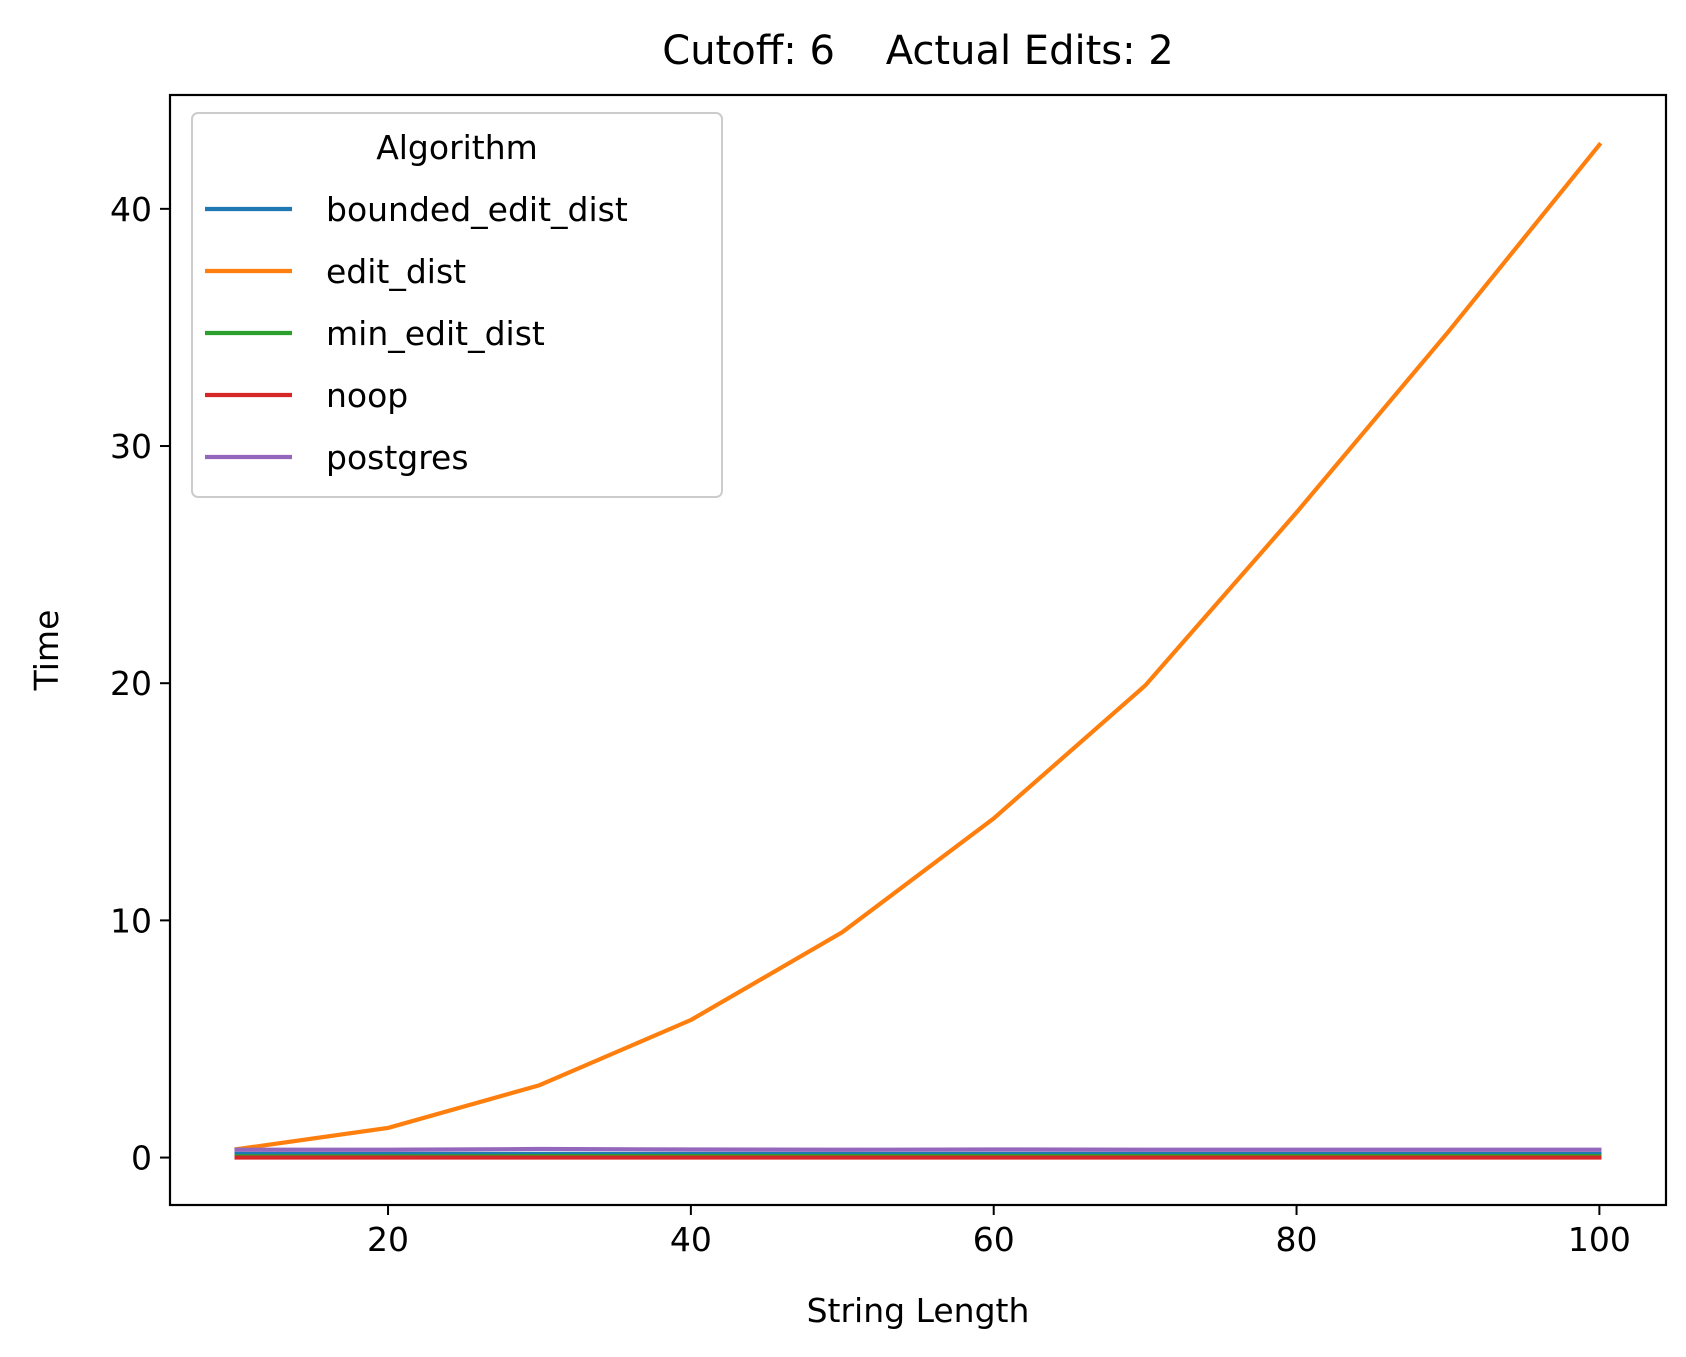 This screenshot has width=1686, height=1357. I want to click on legend-label-postgres: postgres, so click(397, 457).